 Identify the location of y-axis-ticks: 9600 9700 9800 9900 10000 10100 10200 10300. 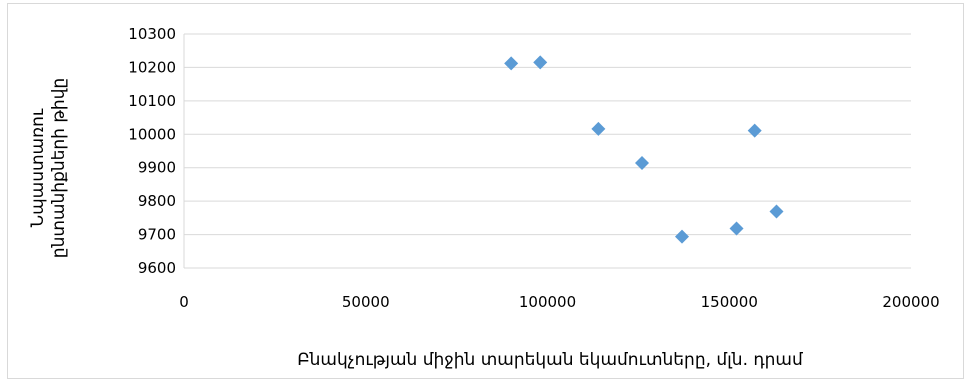
(152, 151).